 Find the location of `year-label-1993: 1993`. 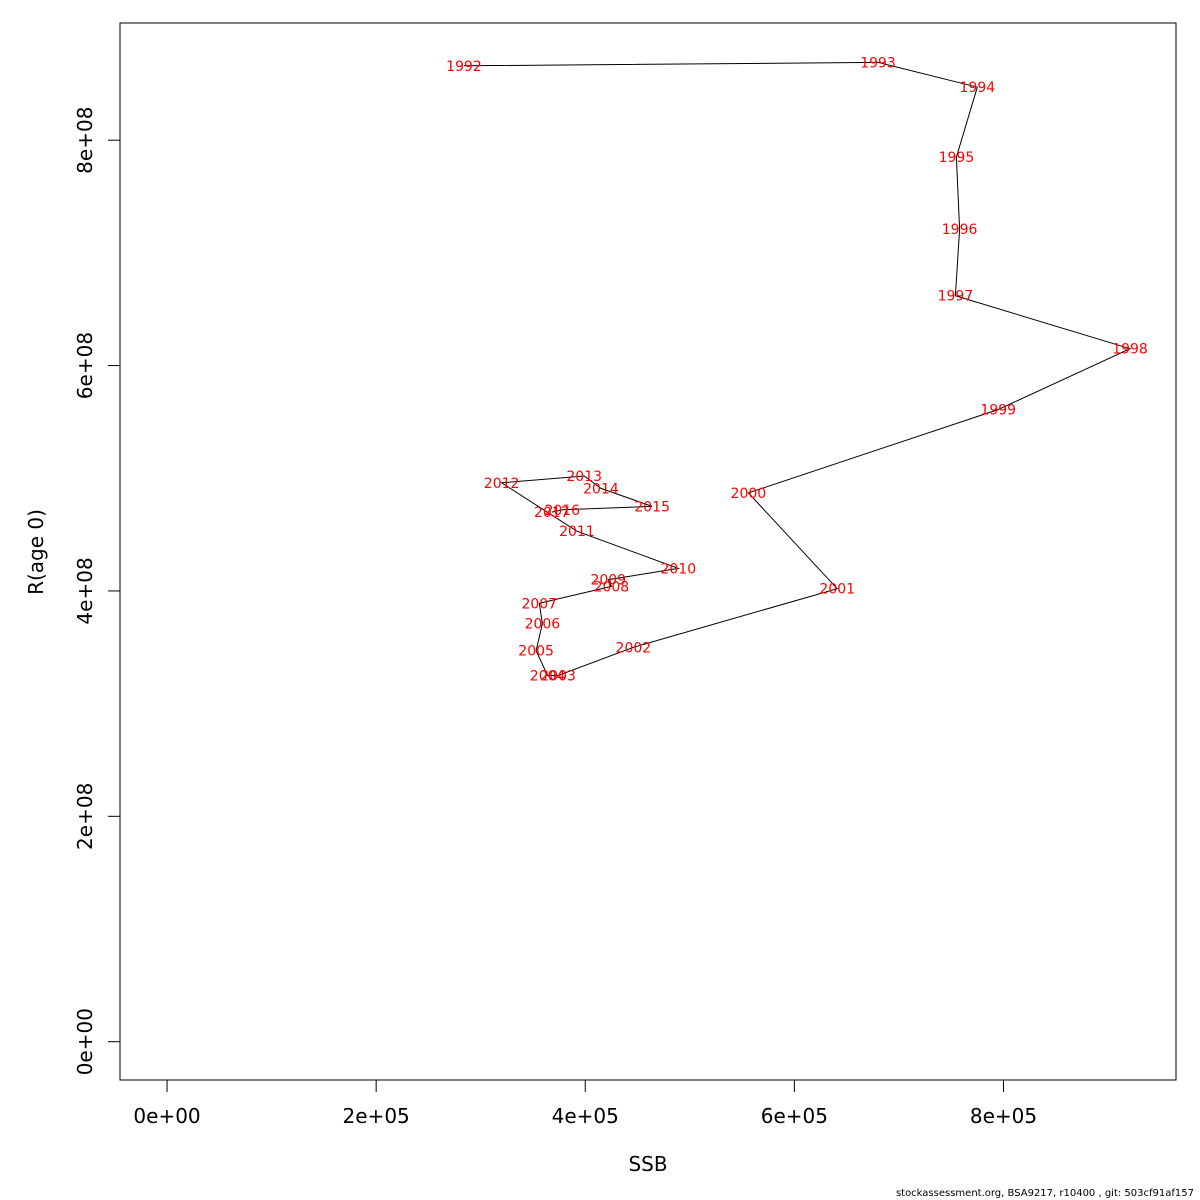

year-label-1993: 1993 is located at coordinates (878, 63).